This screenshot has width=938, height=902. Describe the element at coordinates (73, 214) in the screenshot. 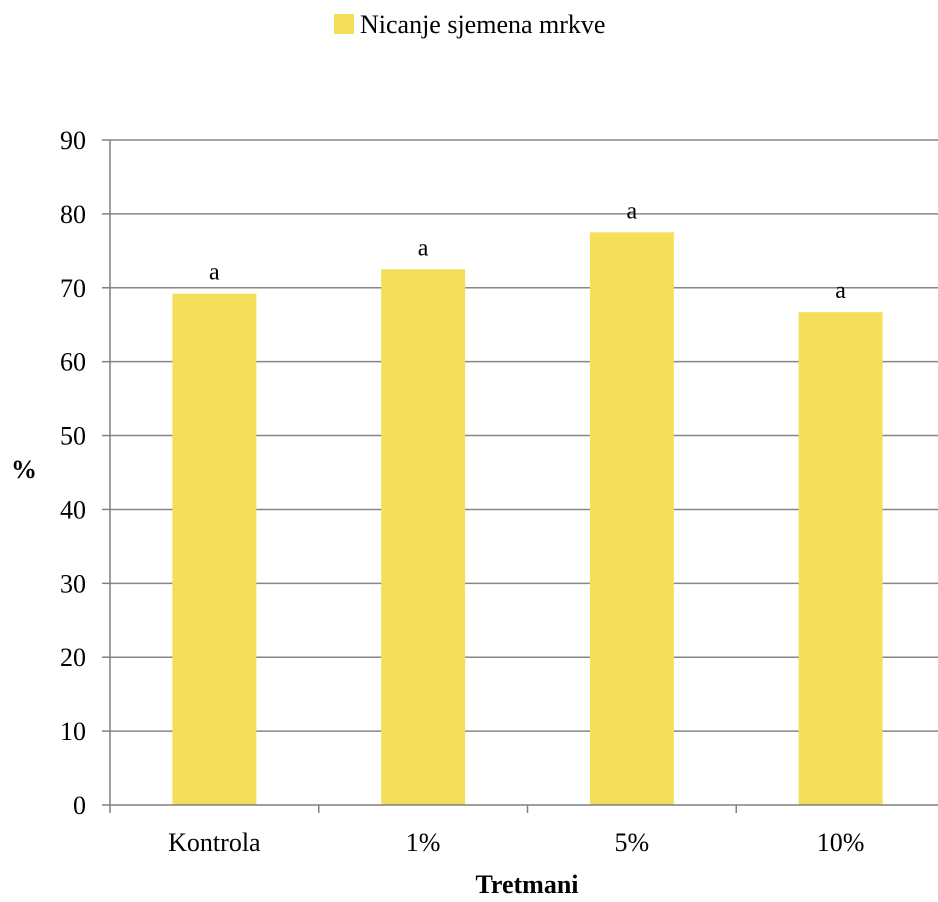

I see `y-tick-label: 80` at that location.